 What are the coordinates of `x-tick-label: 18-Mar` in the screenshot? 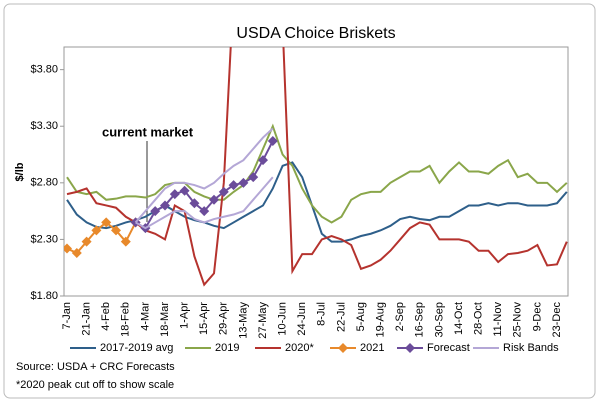 It's located at (165, 319).